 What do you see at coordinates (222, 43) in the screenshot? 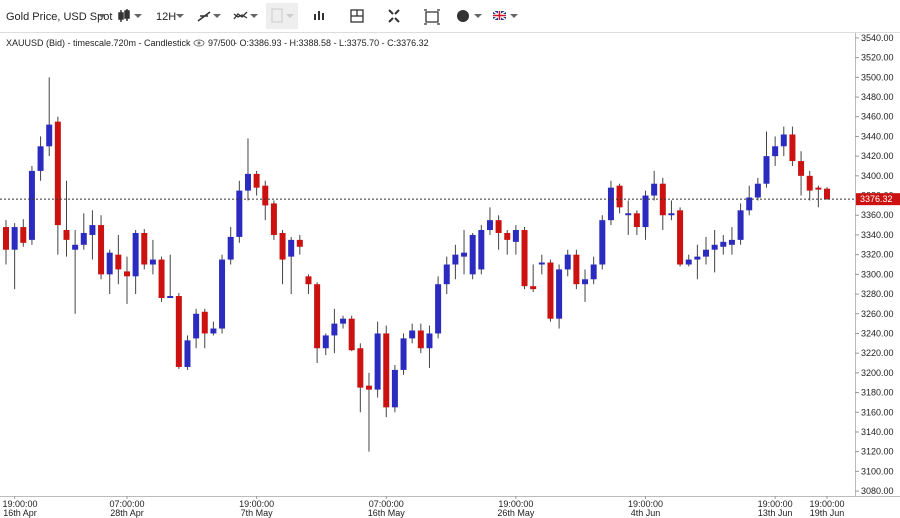
I see `bar-counter: 97/500` at bounding box center [222, 43].